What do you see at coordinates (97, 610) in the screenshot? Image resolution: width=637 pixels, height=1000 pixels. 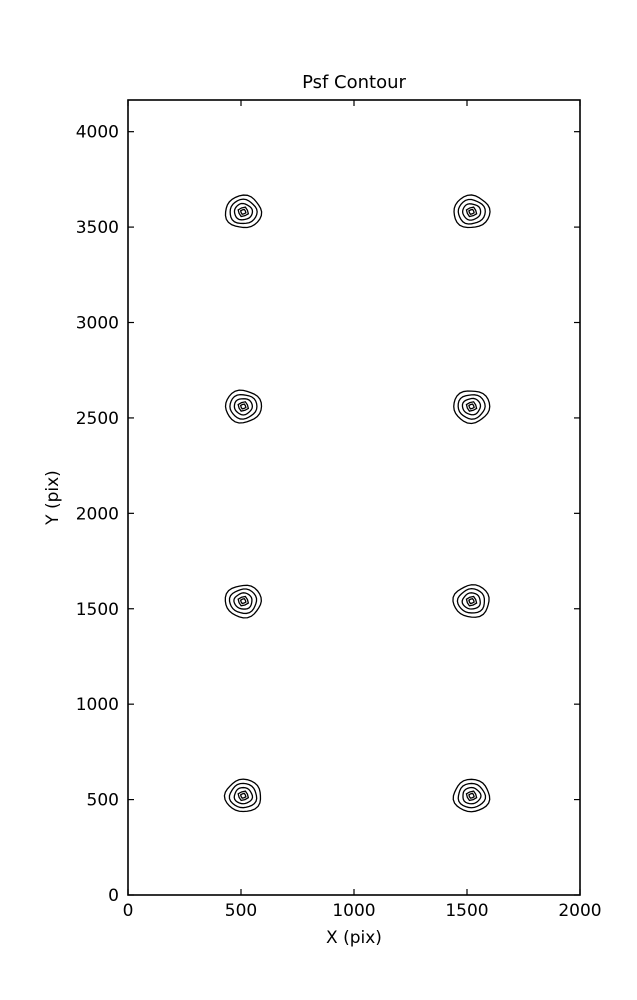 I see `y-tick-label: 1500` at bounding box center [97, 610].